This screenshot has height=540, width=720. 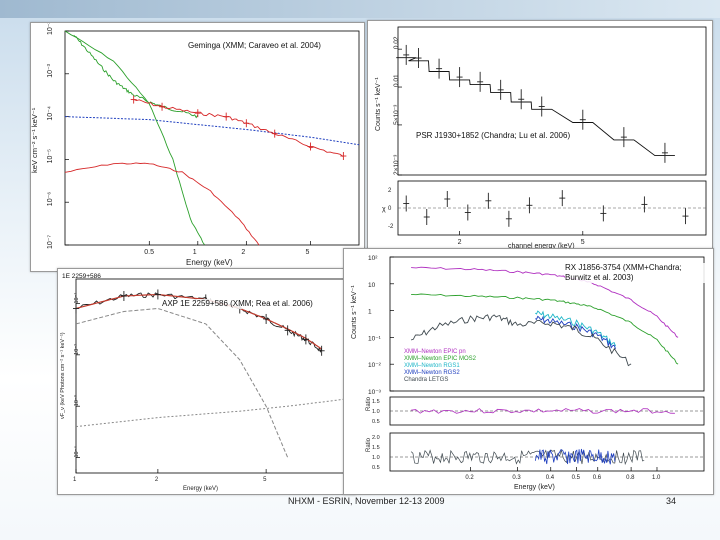 I want to click on rxj-ytick-label: 1, so click(x=370, y=312).